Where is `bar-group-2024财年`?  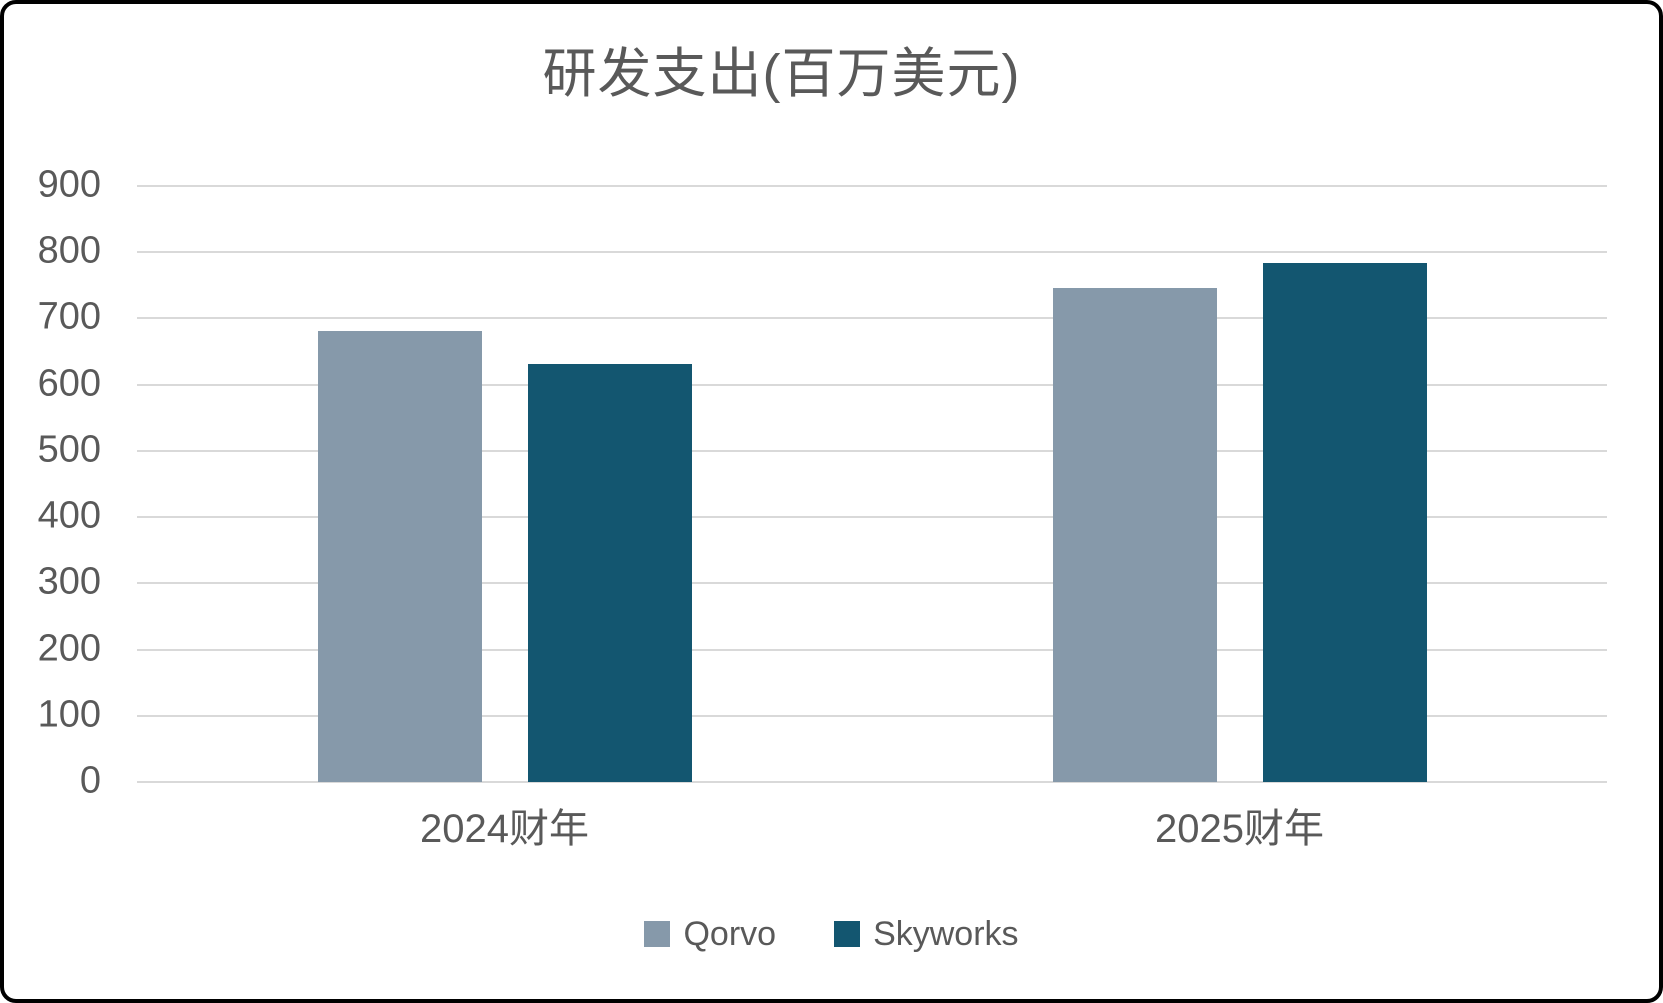 bar-group-2024财年 is located at coordinates (504, 484).